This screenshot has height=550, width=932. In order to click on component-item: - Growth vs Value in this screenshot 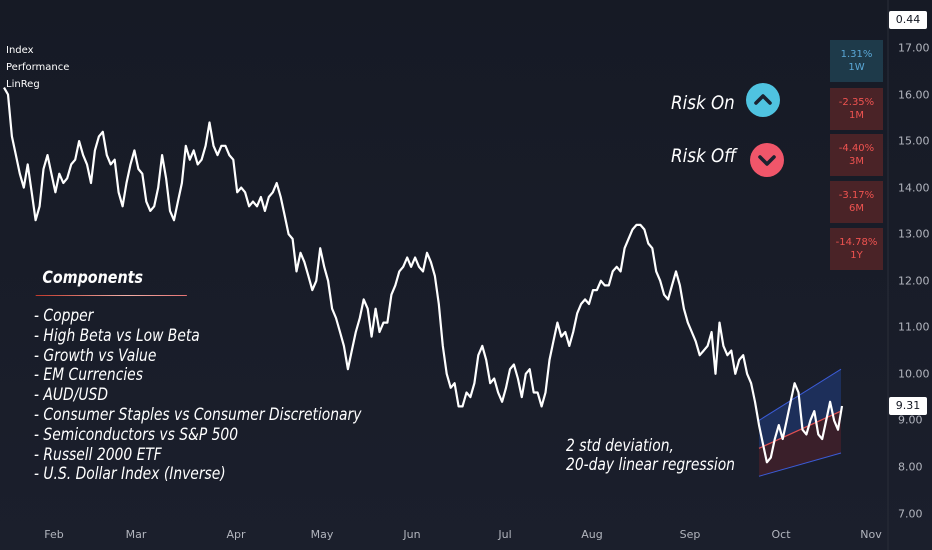, I will do `click(95, 355)`.